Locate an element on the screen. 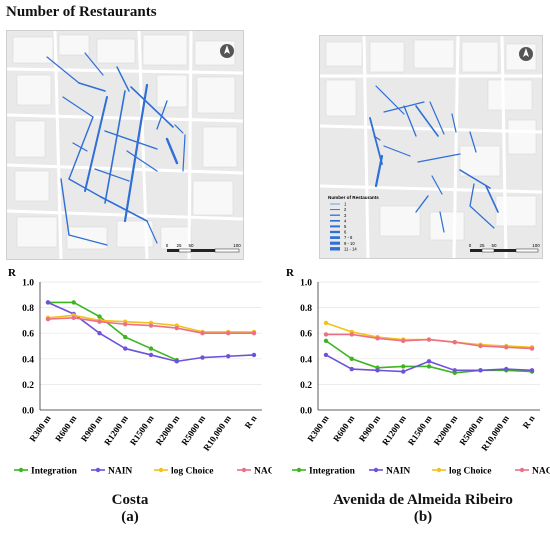  x-tick-label: R1200 m is located at coordinates (116, 430).